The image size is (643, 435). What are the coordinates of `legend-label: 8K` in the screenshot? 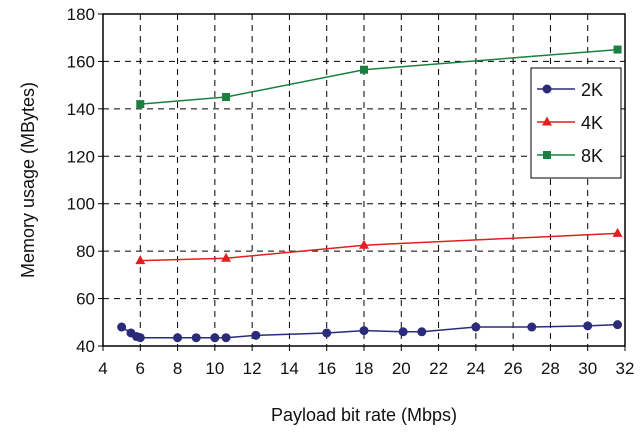 It's located at (592, 156).